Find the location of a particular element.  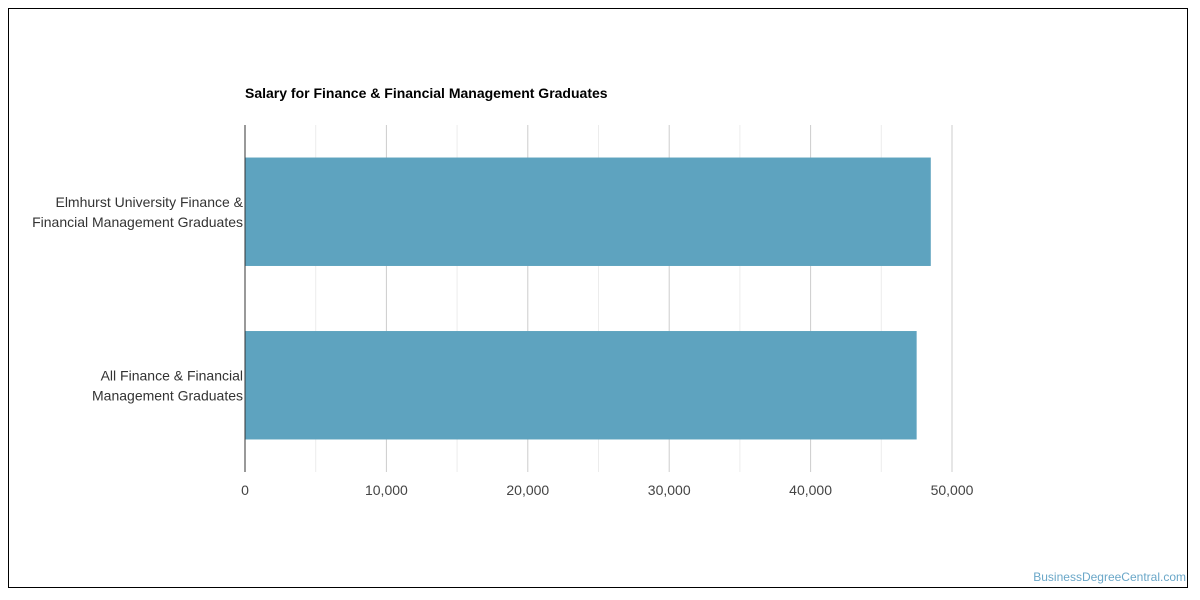

x-tick-label: 20,000 is located at coordinates (527, 490).